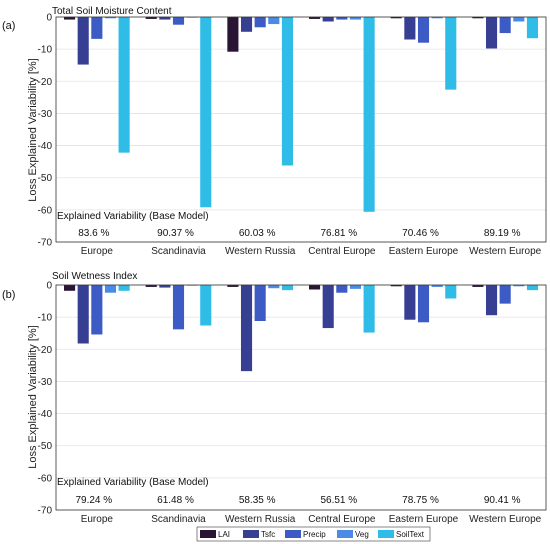 The width and height of the screenshot is (550, 544). What do you see at coordinates (260, 303) in the screenshot?
I see `bar-precip-western-russia` at bounding box center [260, 303].